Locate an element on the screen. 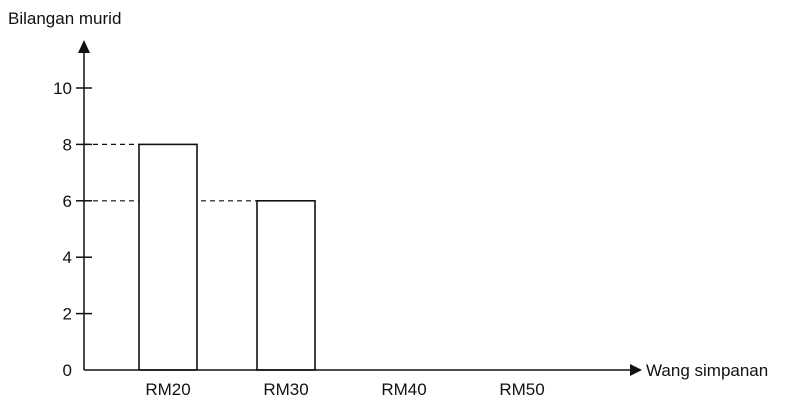 This screenshot has height=402, width=802. reference-lines-layer is located at coordinates (170, 172).